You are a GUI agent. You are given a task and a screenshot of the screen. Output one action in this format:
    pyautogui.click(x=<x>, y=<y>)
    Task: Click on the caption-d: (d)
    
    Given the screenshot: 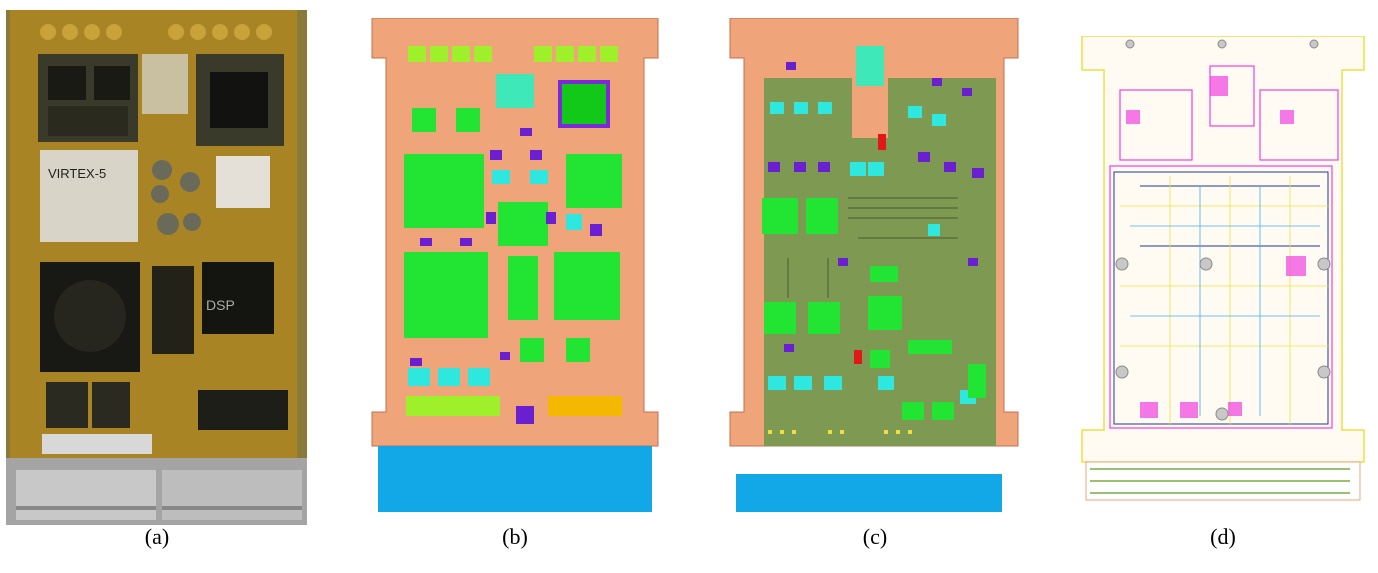 What is the action you would take?
    pyautogui.click(x=1223, y=536)
    